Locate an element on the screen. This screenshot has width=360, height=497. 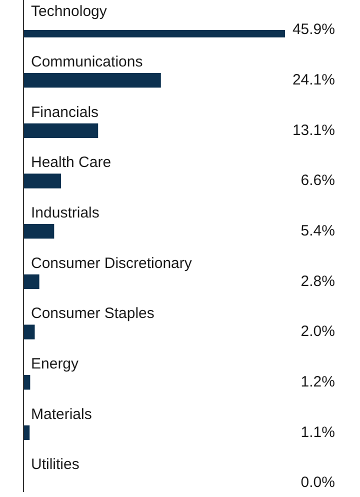
data-label: 2.8% is located at coordinates (317, 281).